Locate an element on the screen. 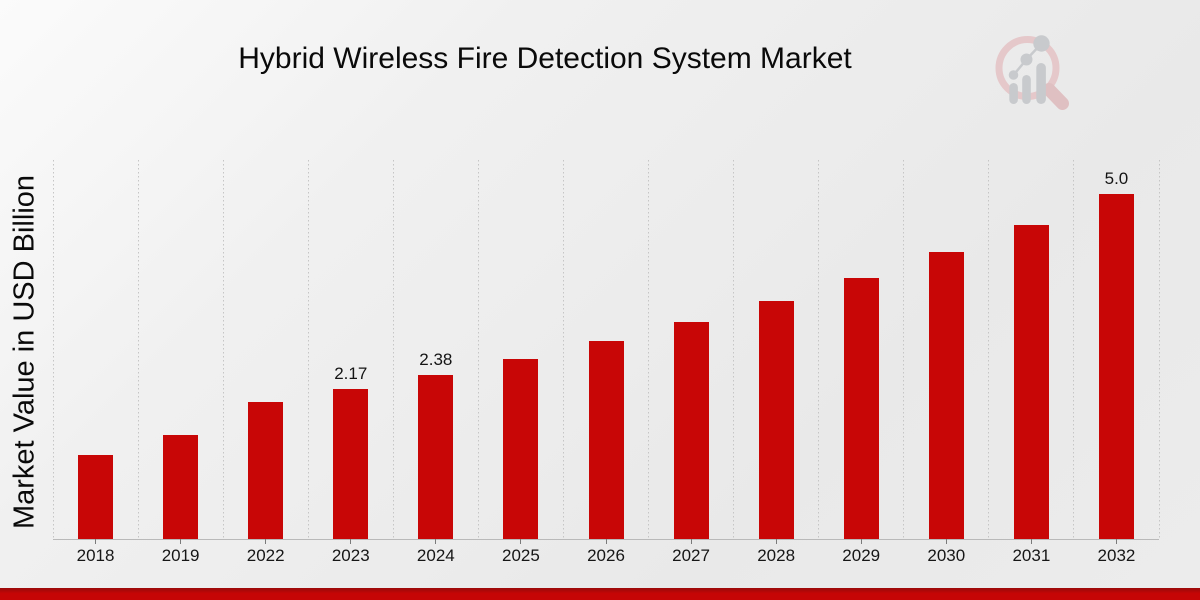 The image size is (1200, 600). x-tick-2023 is located at coordinates (351, 541).